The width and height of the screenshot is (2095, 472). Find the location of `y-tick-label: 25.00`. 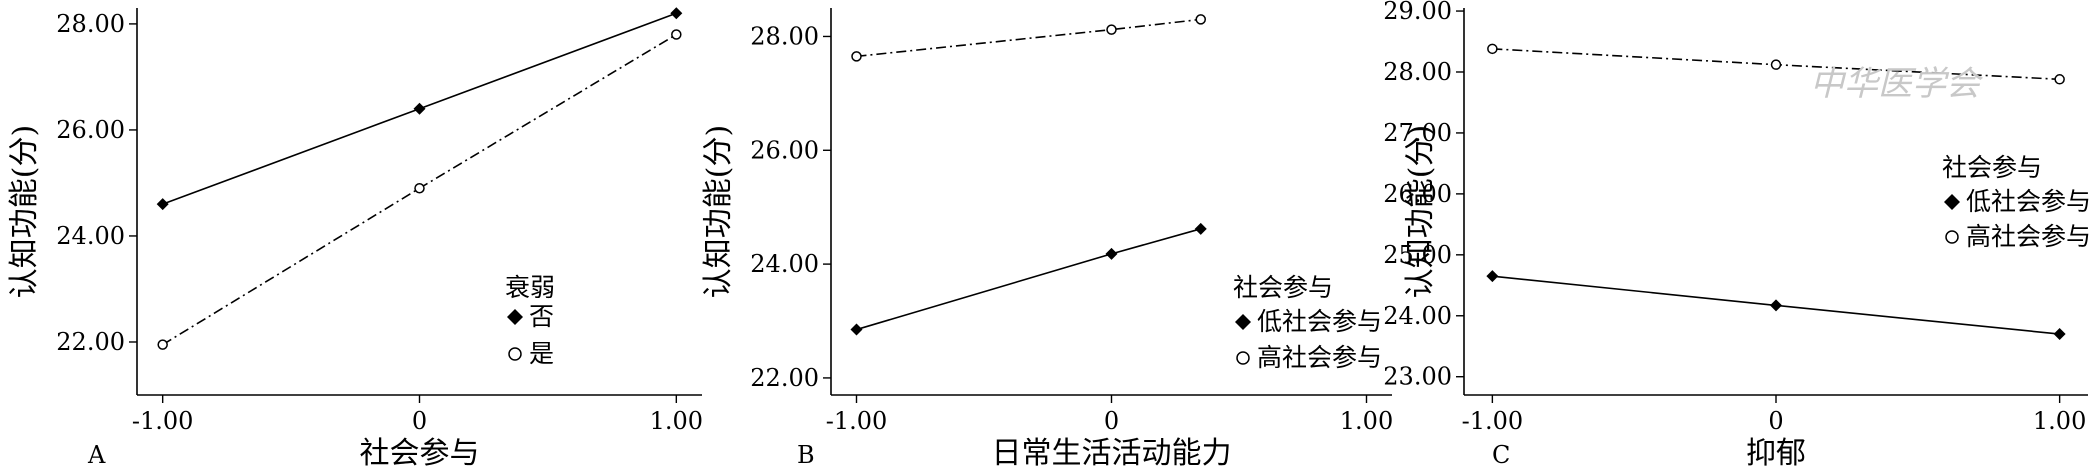

y-tick-label: 25.00 is located at coordinates (1417, 255).